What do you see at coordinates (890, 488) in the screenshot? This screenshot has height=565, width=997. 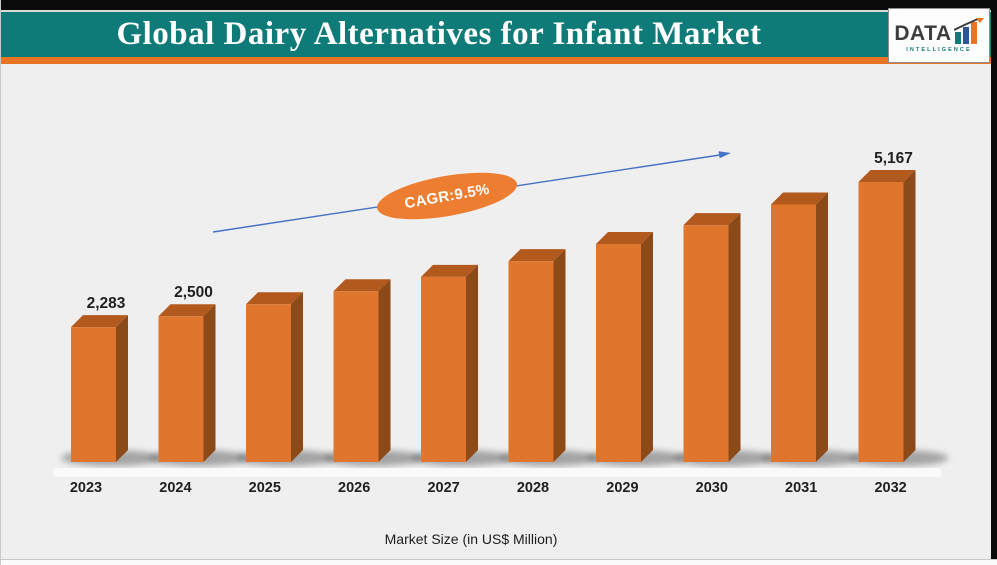 I see `year-label-2032: 2032` at bounding box center [890, 488].